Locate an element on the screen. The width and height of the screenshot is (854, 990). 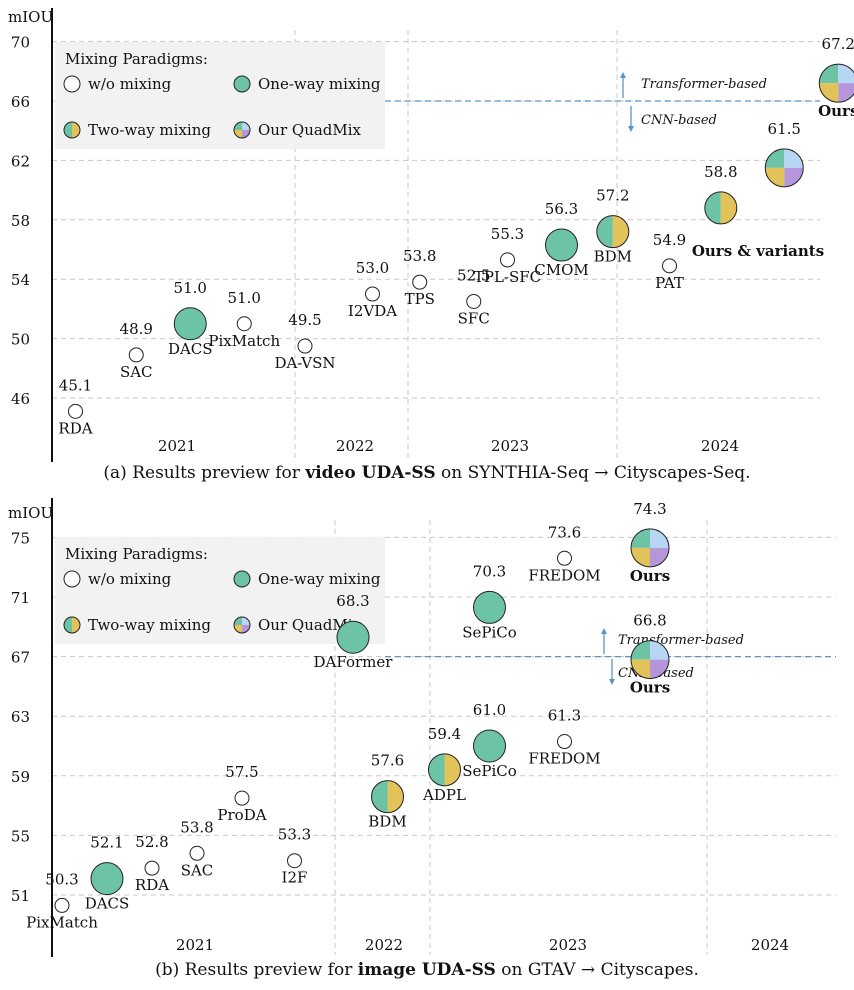
point-ours-14-value-label: 67.2 is located at coordinates (838, 44).